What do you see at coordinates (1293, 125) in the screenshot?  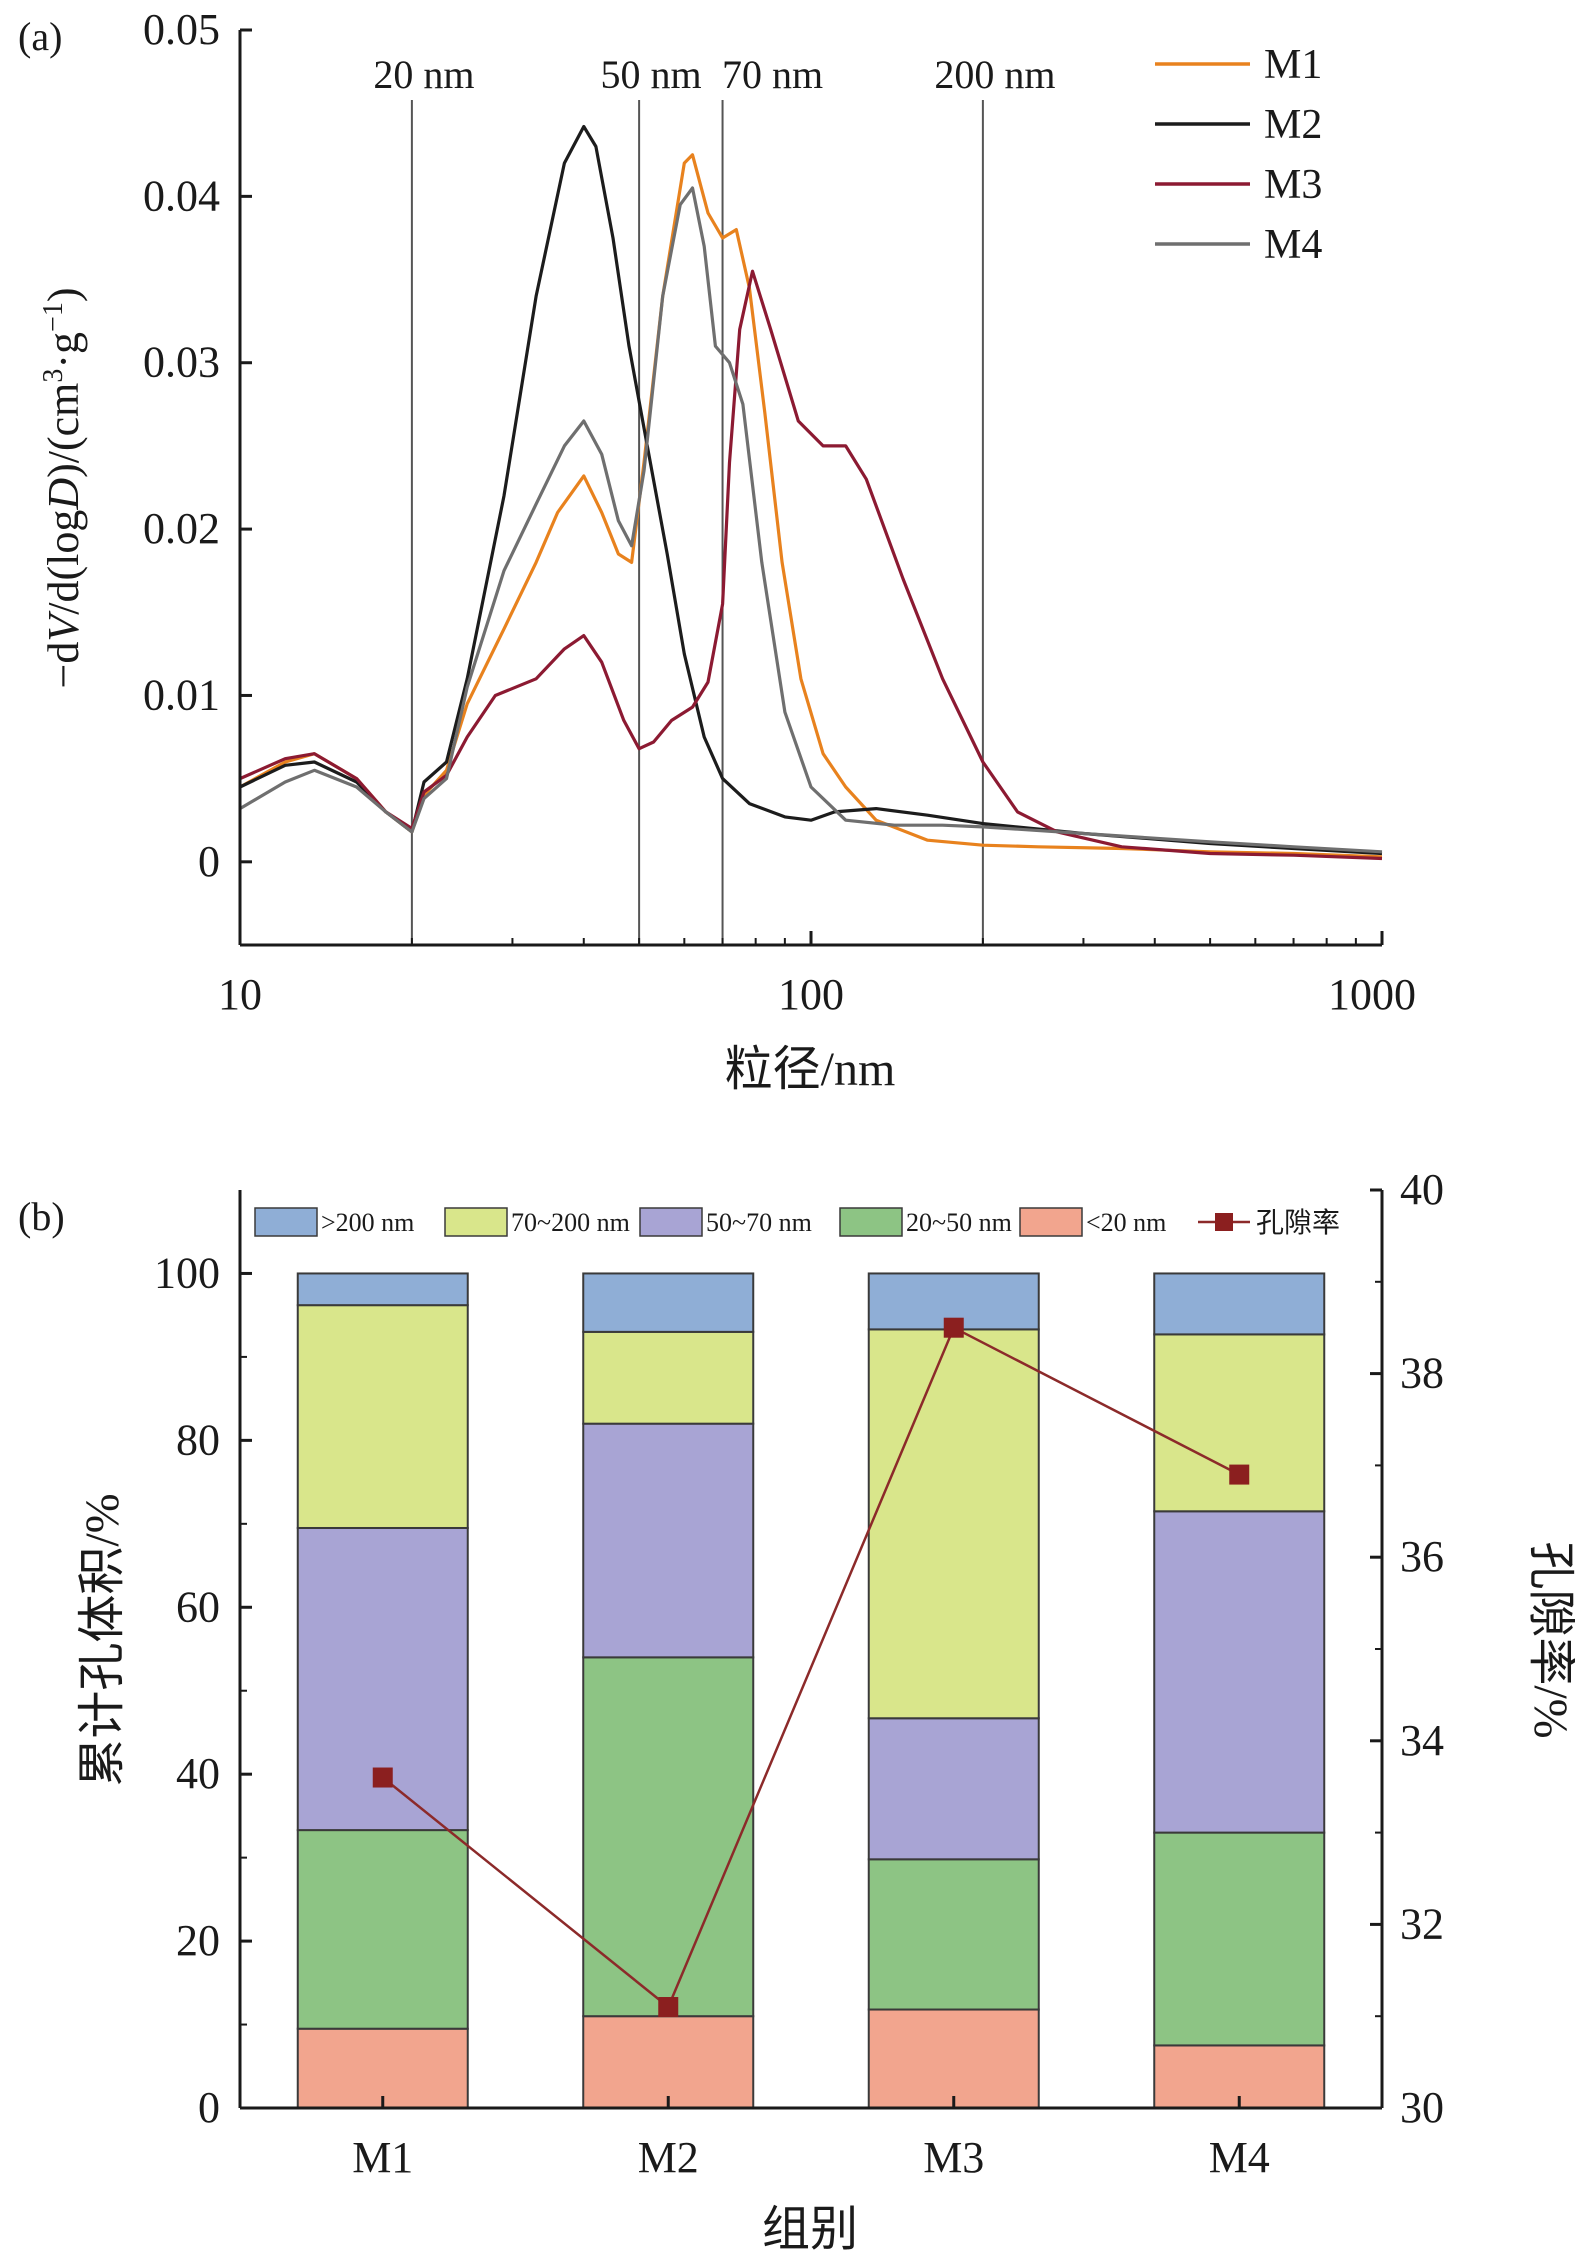 I see `legend-label-M2: M2` at bounding box center [1293, 125].